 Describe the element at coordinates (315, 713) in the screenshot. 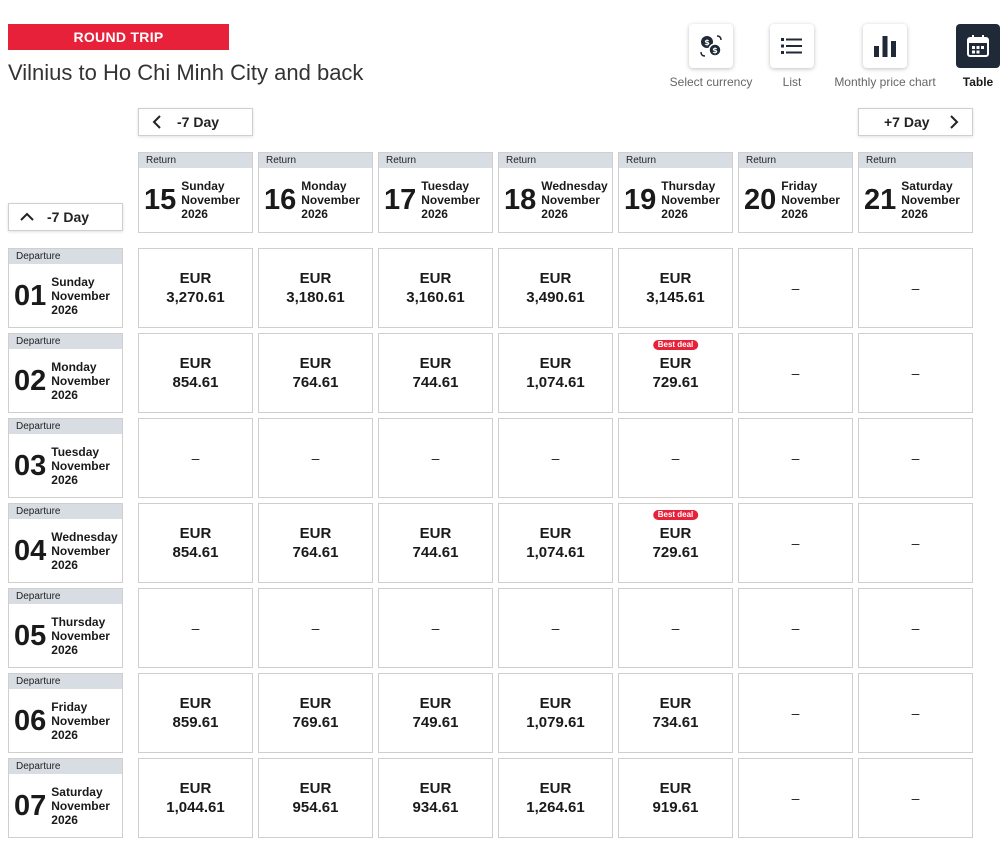

I see `price-cell: EUR 769.61` at that location.